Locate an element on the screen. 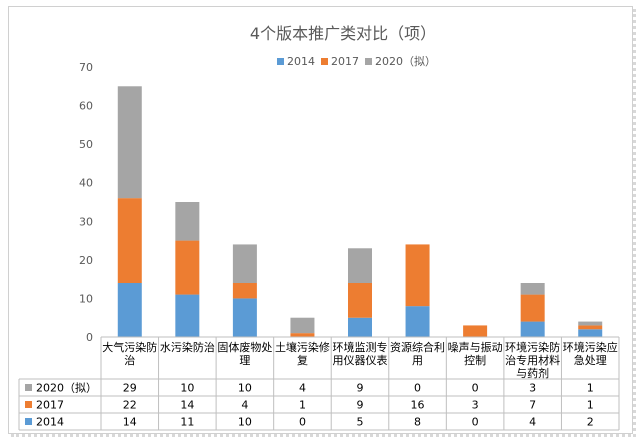 This screenshot has height=443, width=643. legend-label: 2020（拟） is located at coordinates (405, 61).